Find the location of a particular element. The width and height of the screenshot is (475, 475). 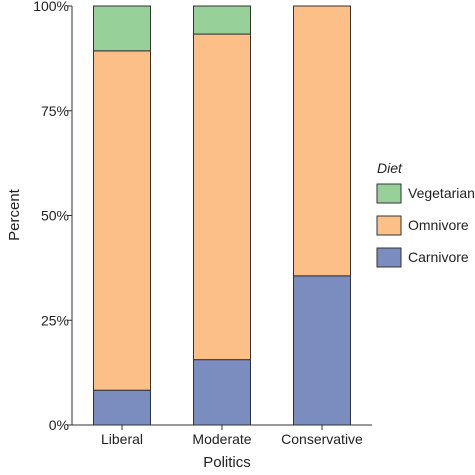

legend-swatch-omnivore is located at coordinates (389, 225).